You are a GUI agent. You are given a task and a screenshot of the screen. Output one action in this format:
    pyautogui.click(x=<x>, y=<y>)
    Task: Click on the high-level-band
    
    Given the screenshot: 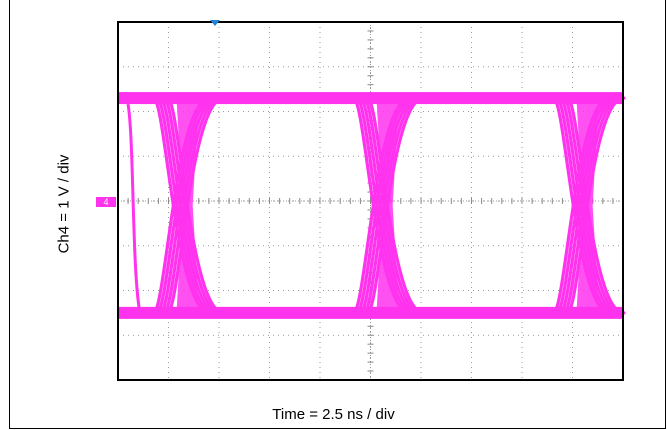 What is the action you would take?
    pyautogui.click(x=370, y=98)
    